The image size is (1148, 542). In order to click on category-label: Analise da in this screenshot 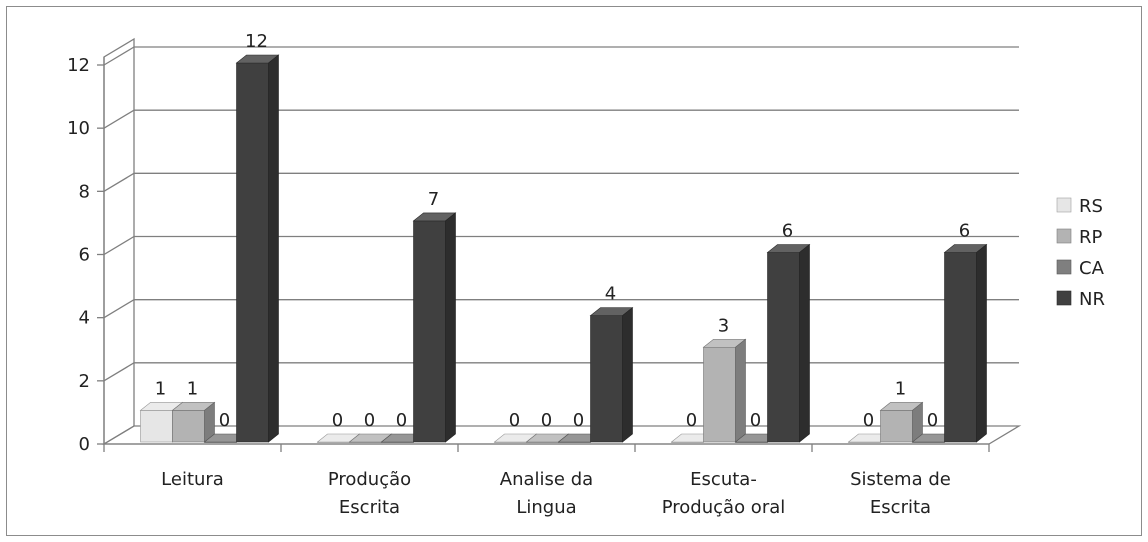, I will do `click(546, 479)`.